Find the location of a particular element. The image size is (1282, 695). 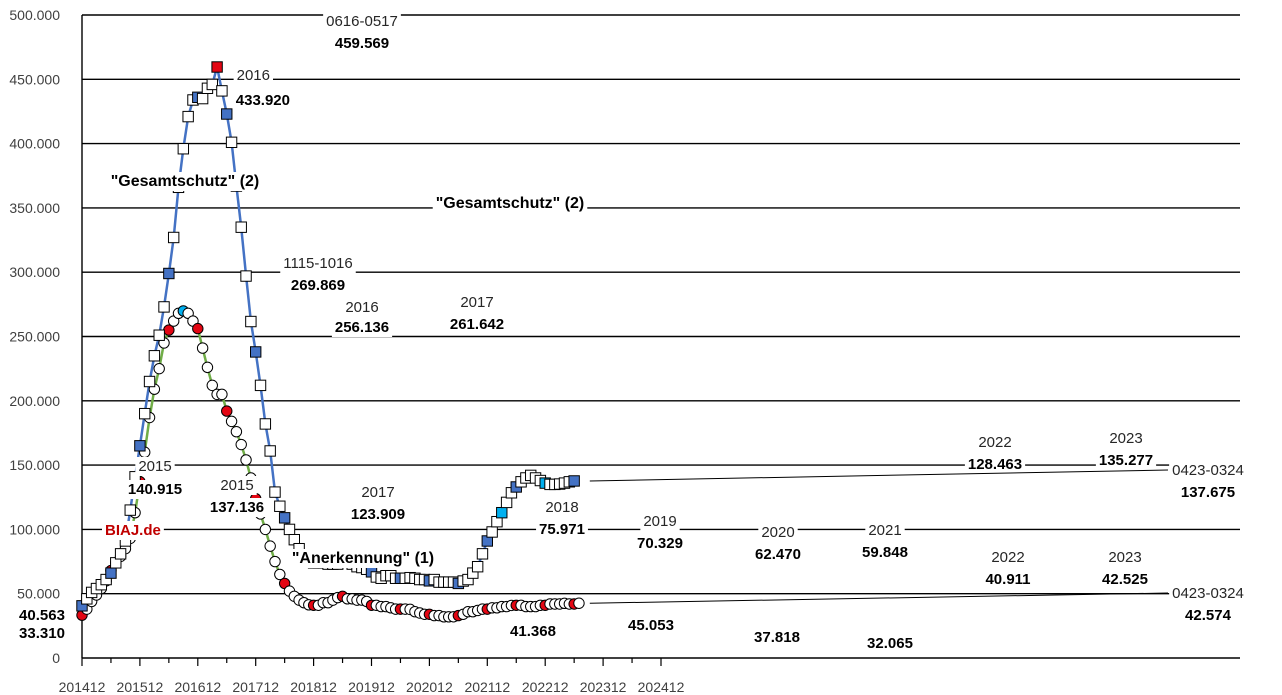

annotation-label: 137.136 is located at coordinates (237, 507).